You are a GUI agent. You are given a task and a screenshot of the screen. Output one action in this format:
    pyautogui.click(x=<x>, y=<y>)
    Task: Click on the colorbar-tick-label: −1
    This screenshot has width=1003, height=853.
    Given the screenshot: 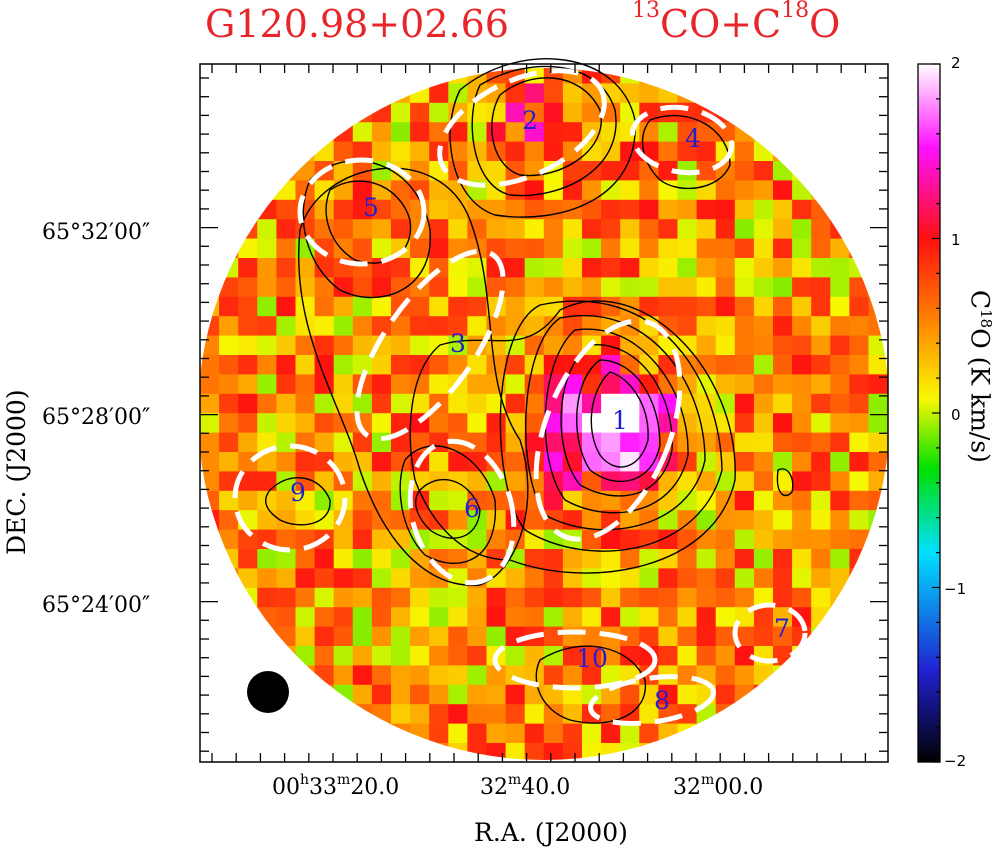 What is the action you would take?
    pyautogui.click(x=955, y=589)
    